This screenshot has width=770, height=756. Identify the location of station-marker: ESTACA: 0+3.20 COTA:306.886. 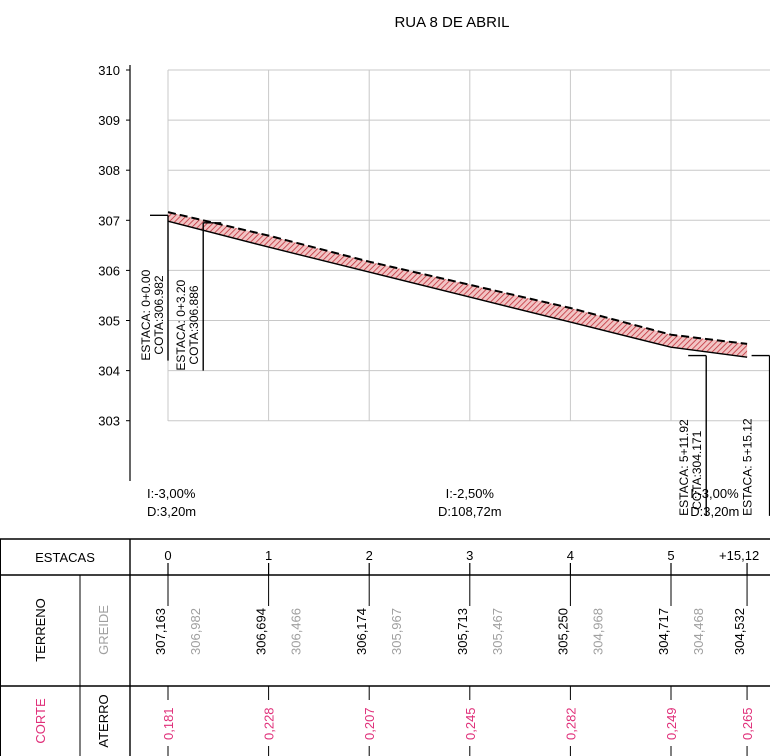
(198, 296).